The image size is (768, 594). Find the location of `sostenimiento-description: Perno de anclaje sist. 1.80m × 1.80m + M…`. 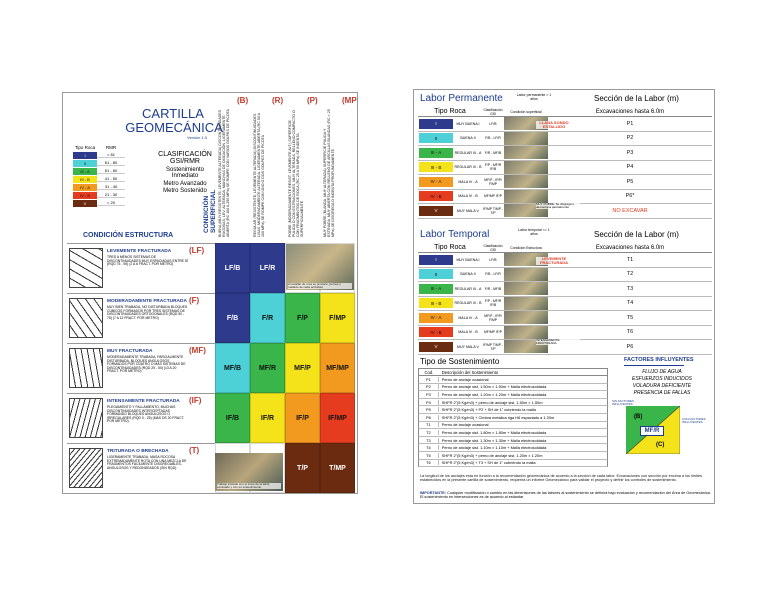

sostenimiento-description: Perno de anclaje sist. 1.80m × 1.80m + M… is located at coordinates (494, 432).